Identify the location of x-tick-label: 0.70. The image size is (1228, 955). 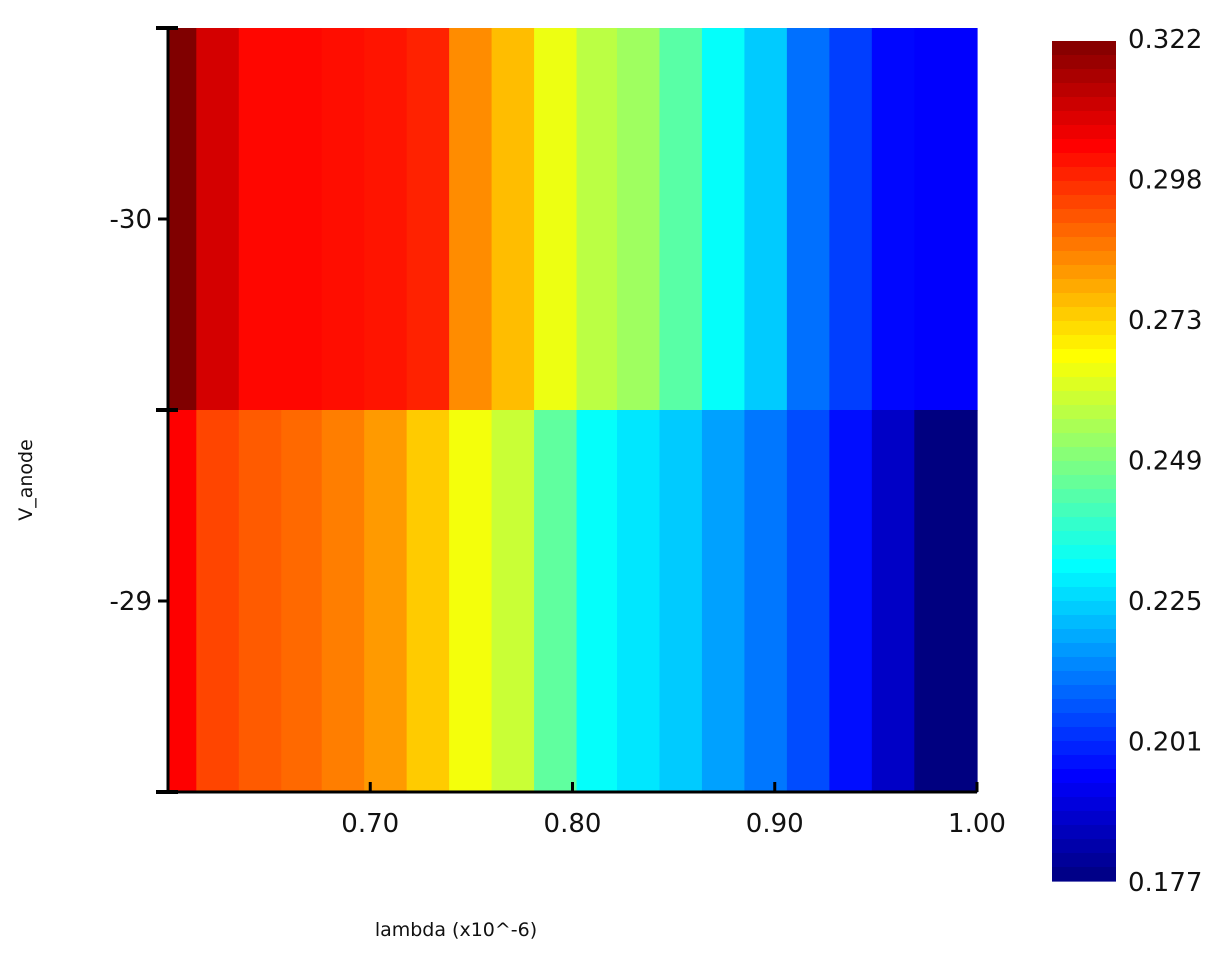
(370, 824).